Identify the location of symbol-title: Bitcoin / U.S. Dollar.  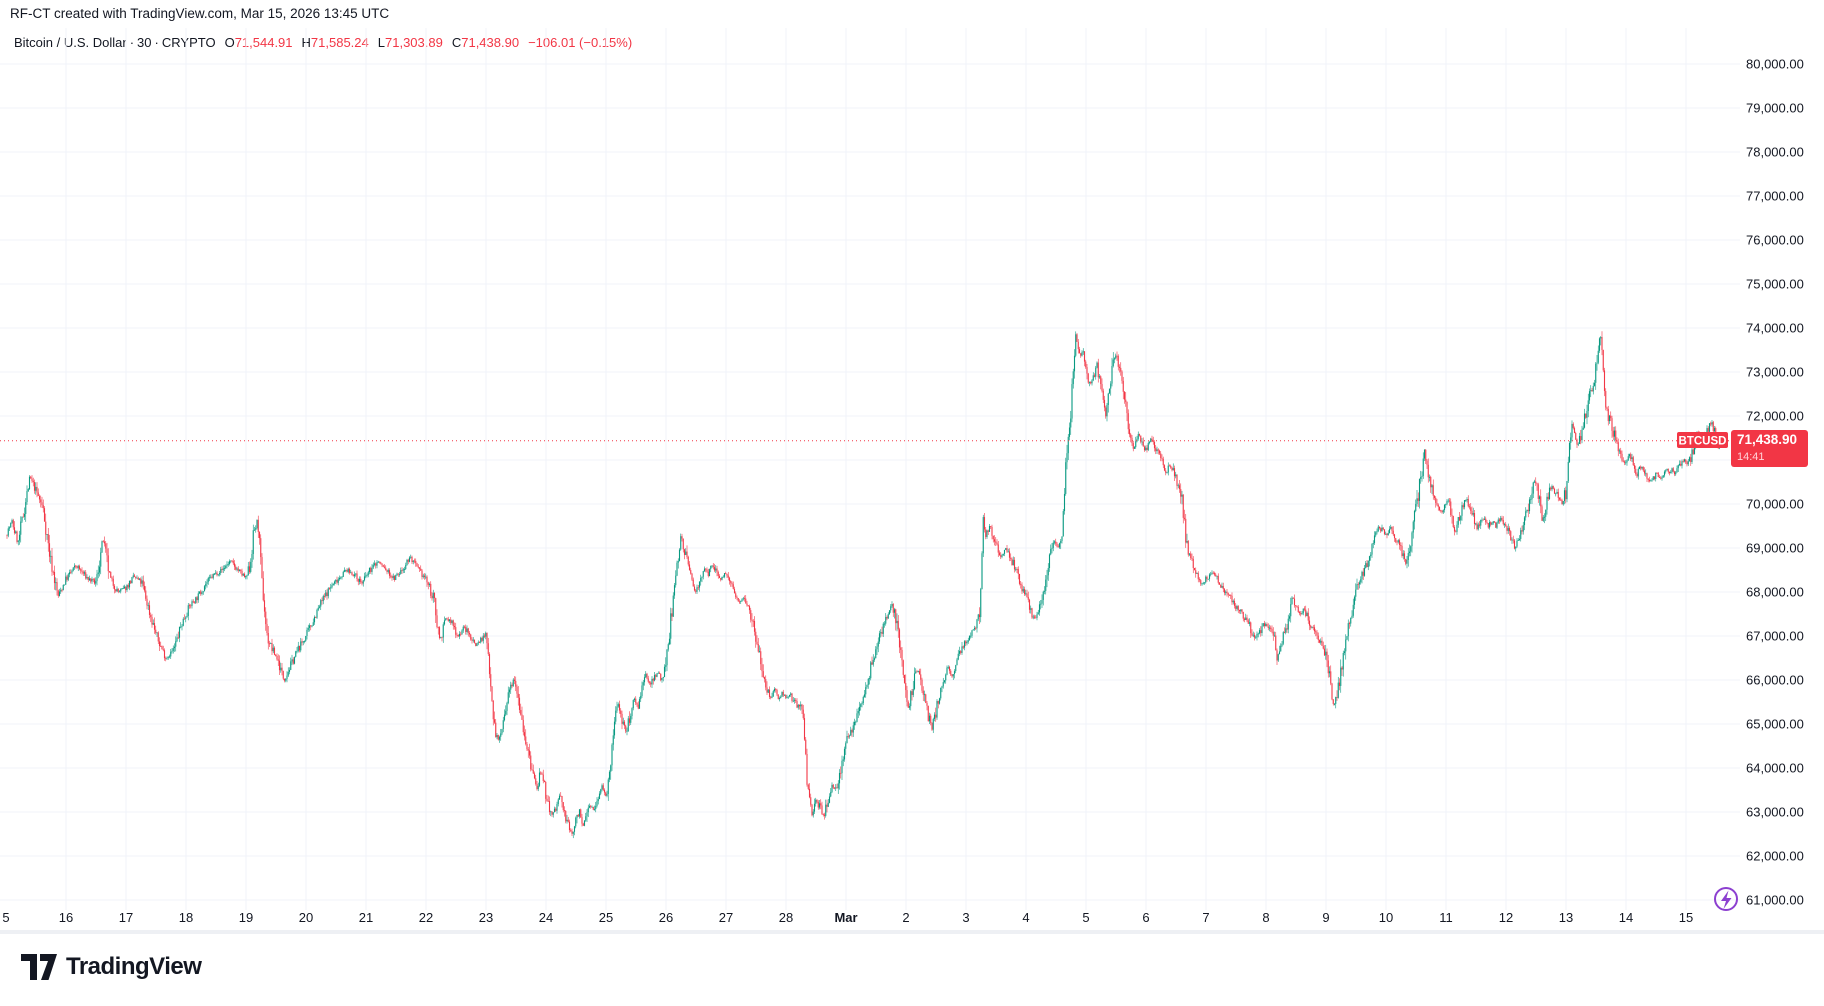
(70, 42).